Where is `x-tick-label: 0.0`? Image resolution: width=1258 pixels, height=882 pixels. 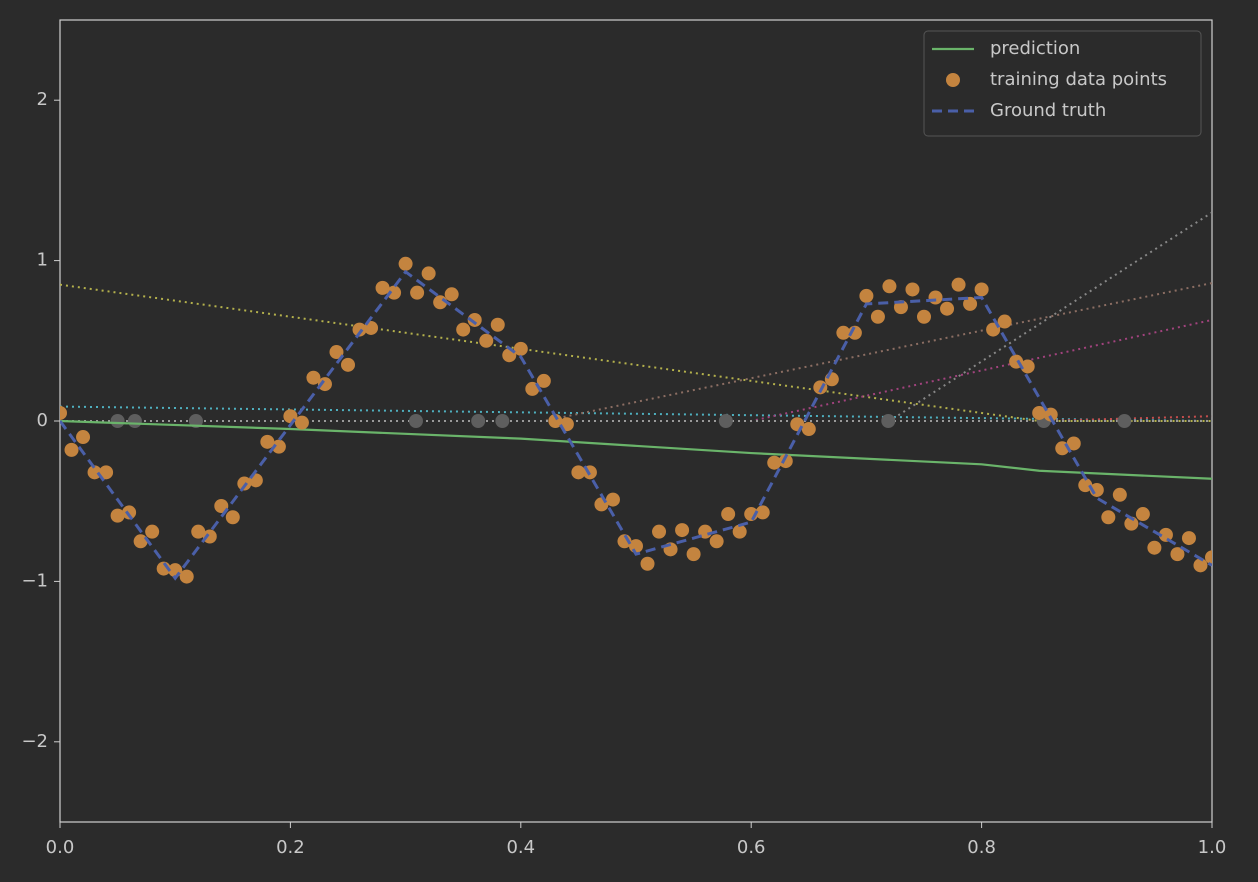 x-tick-label: 0.0 is located at coordinates (60, 847).